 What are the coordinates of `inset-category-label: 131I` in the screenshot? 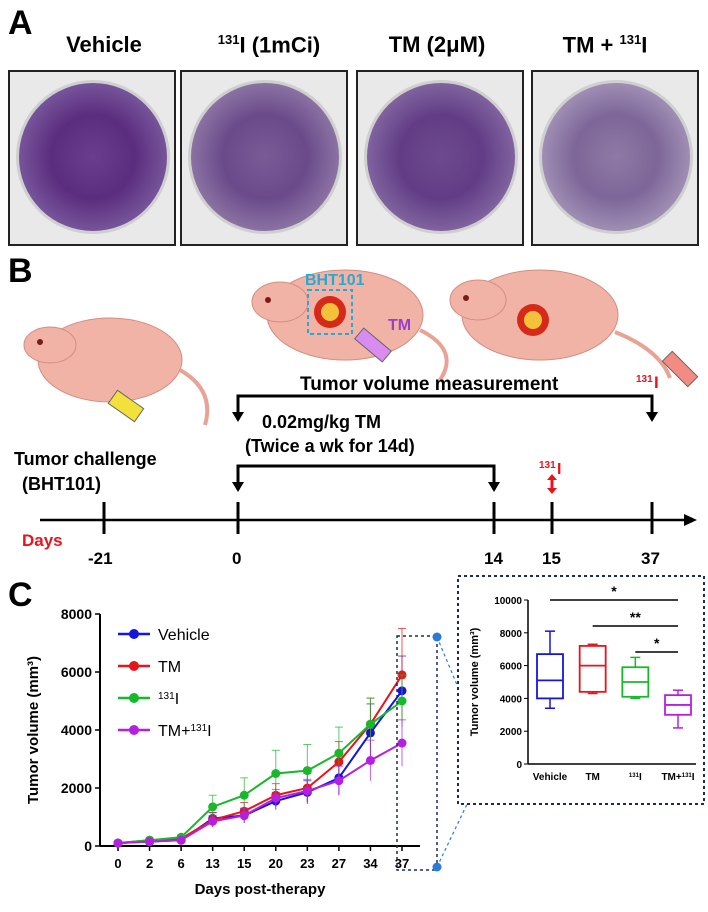 It's located at (635, 777).